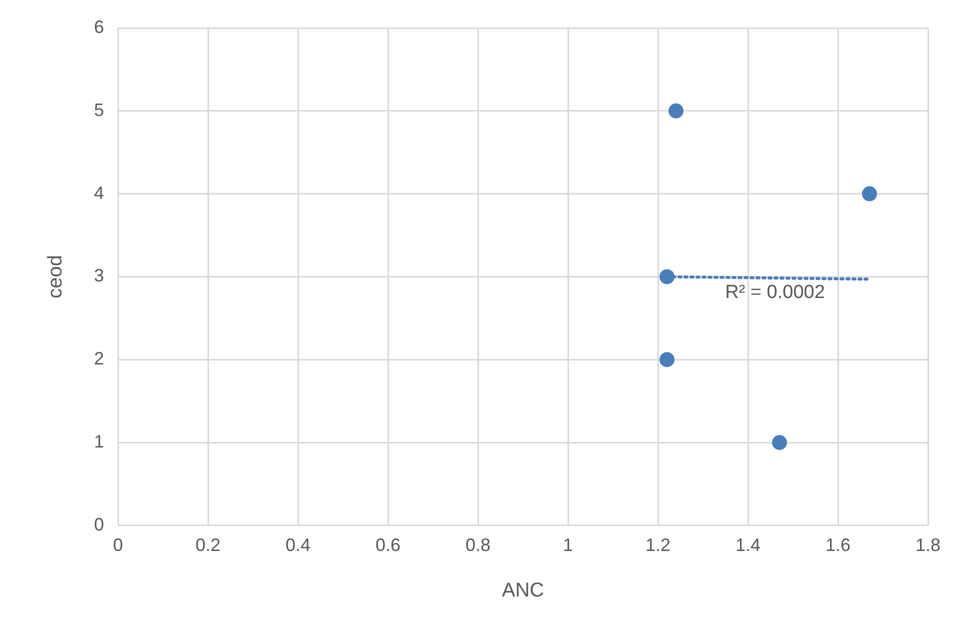 The image size is (956, 627). What do you see at coordinates (658, 545) in the screenshot?
I see `x-tick-label: 1.2` at bounding box center [658, 545].